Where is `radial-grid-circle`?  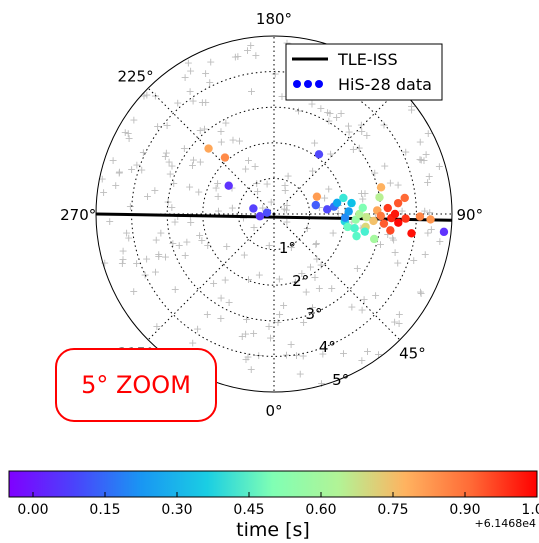
radial-grid-circle is located at coordinates (274, 214).